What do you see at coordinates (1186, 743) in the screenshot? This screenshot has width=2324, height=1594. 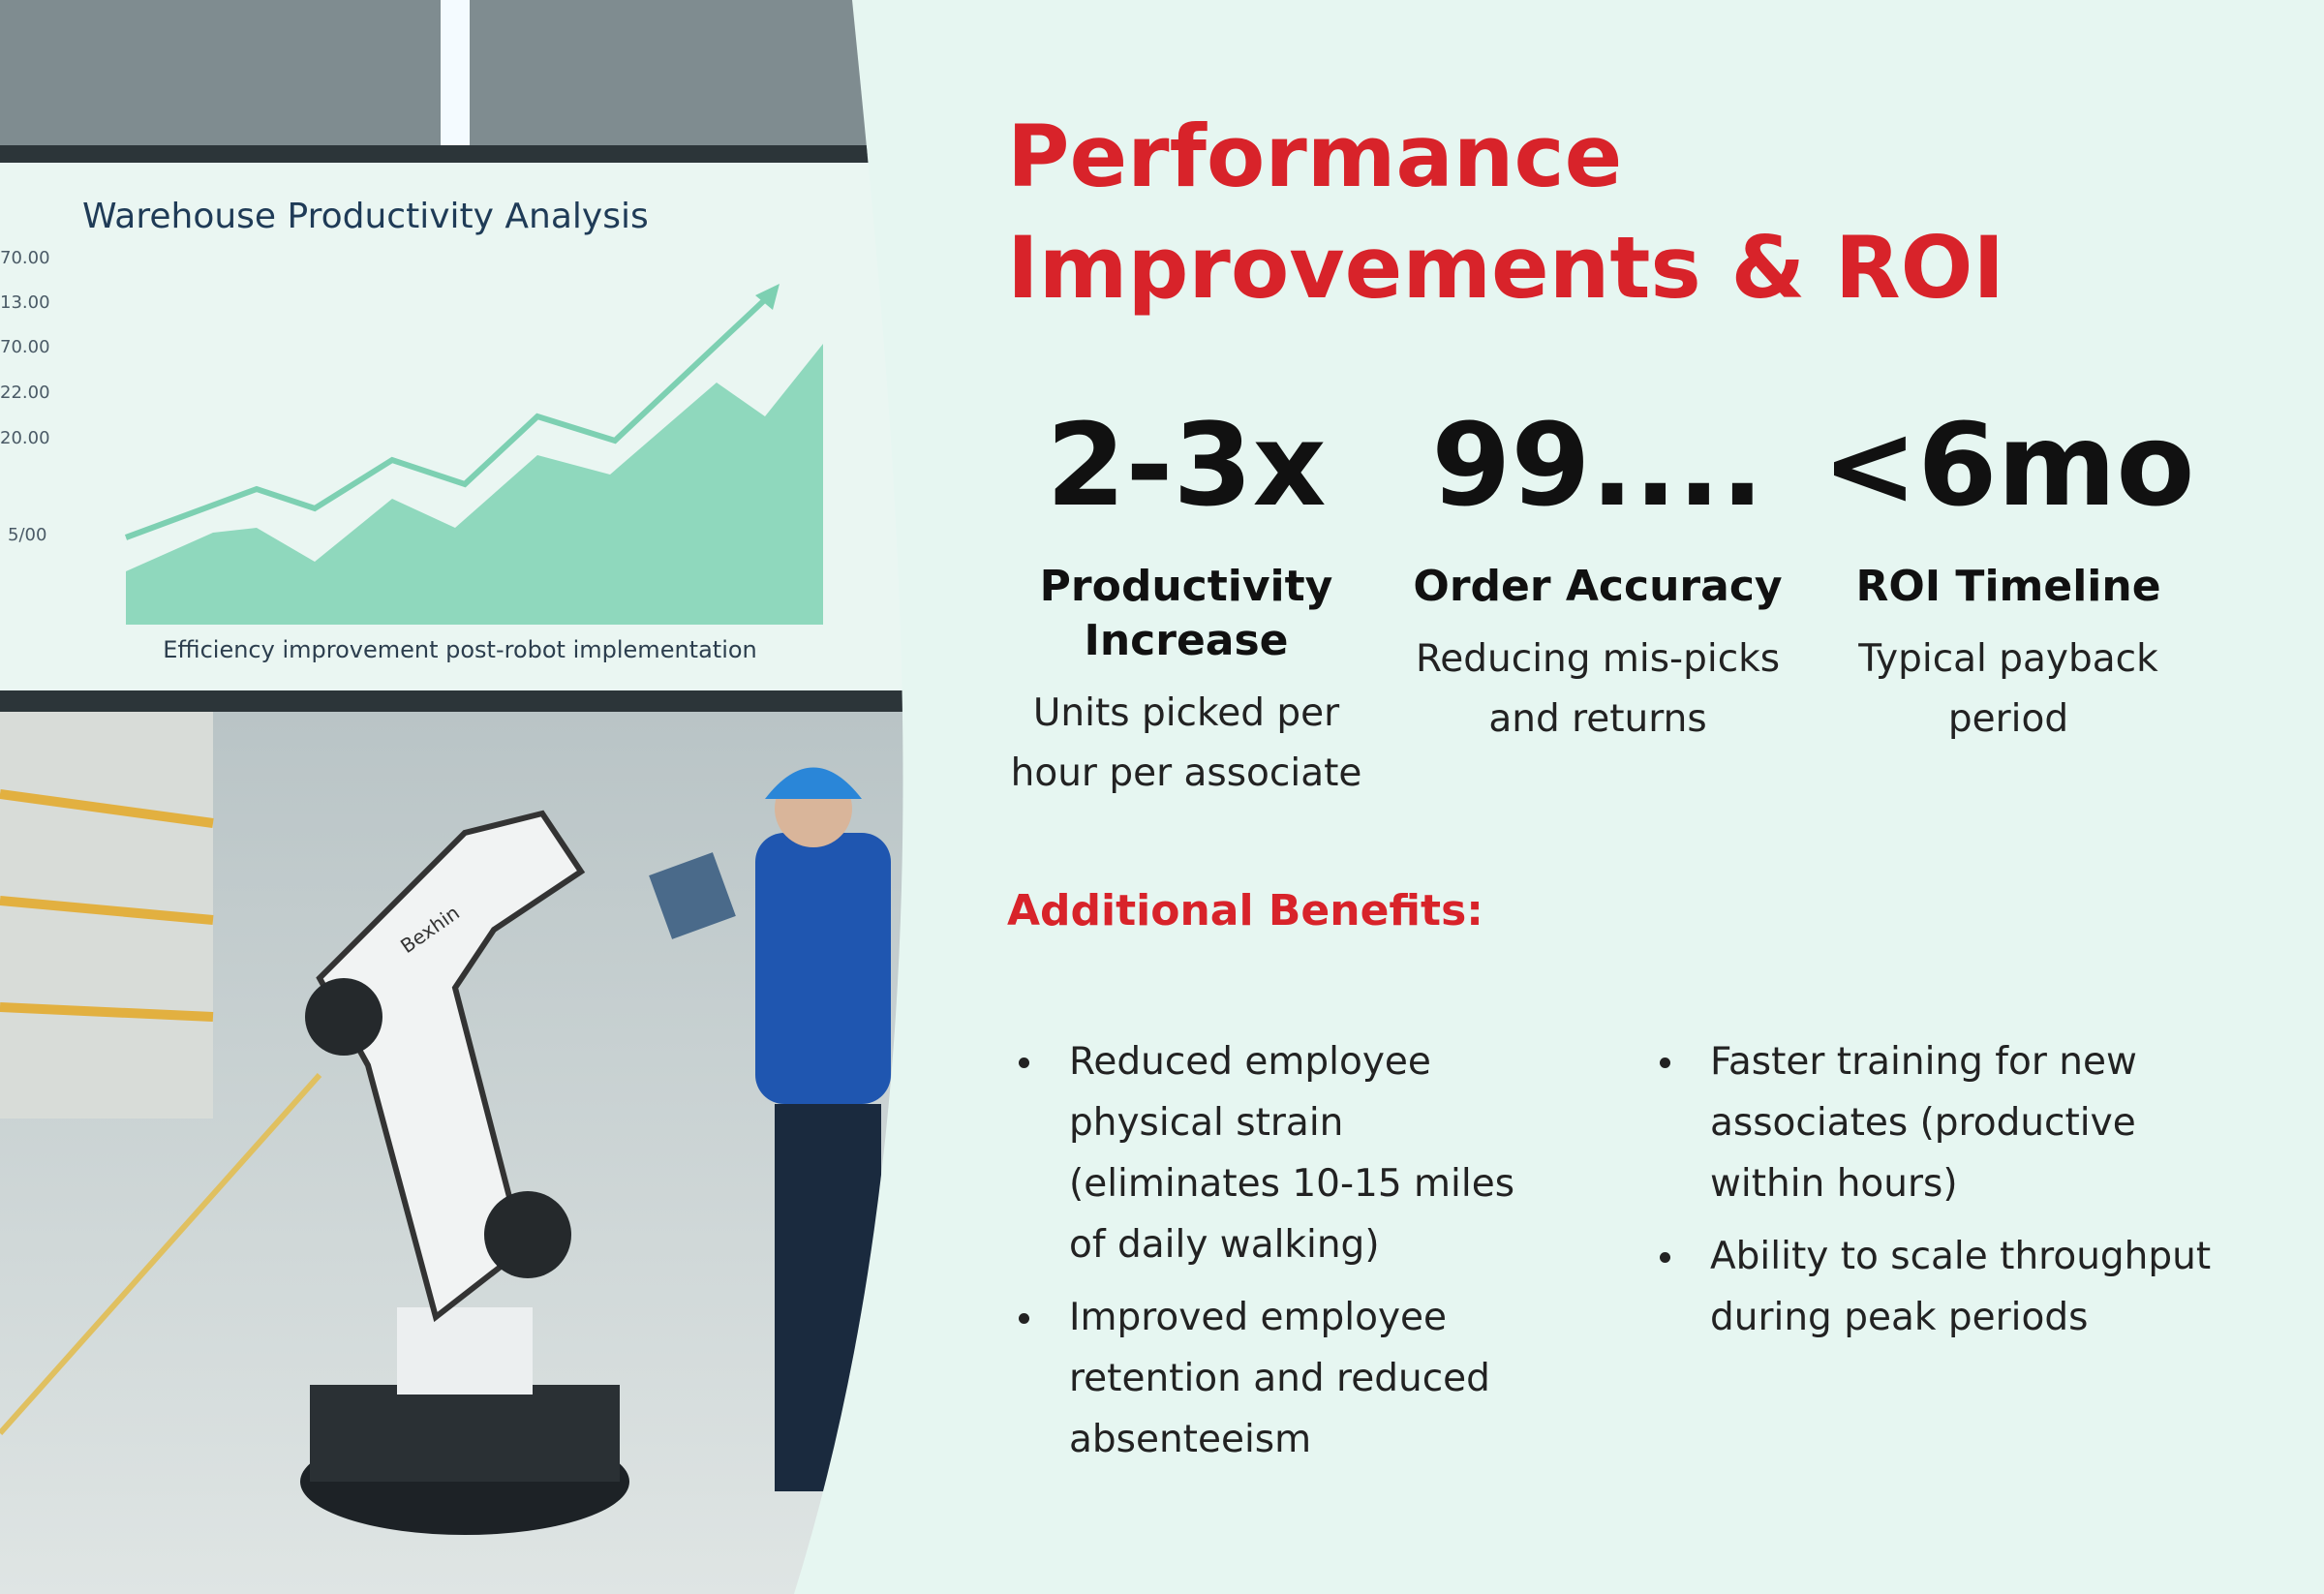 I see `stat-description: Units picked per hour per associate` at bounding box center [1186, 743].